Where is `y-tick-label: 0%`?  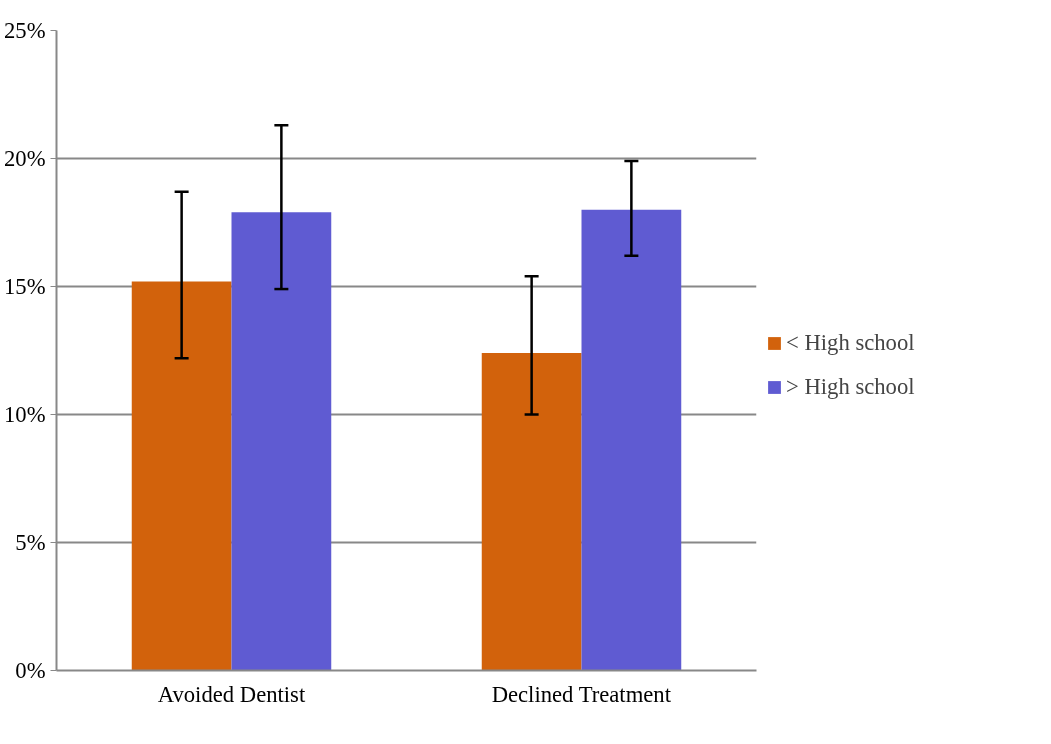
y-tick-label: 0% is located at coordinates (30, 670).